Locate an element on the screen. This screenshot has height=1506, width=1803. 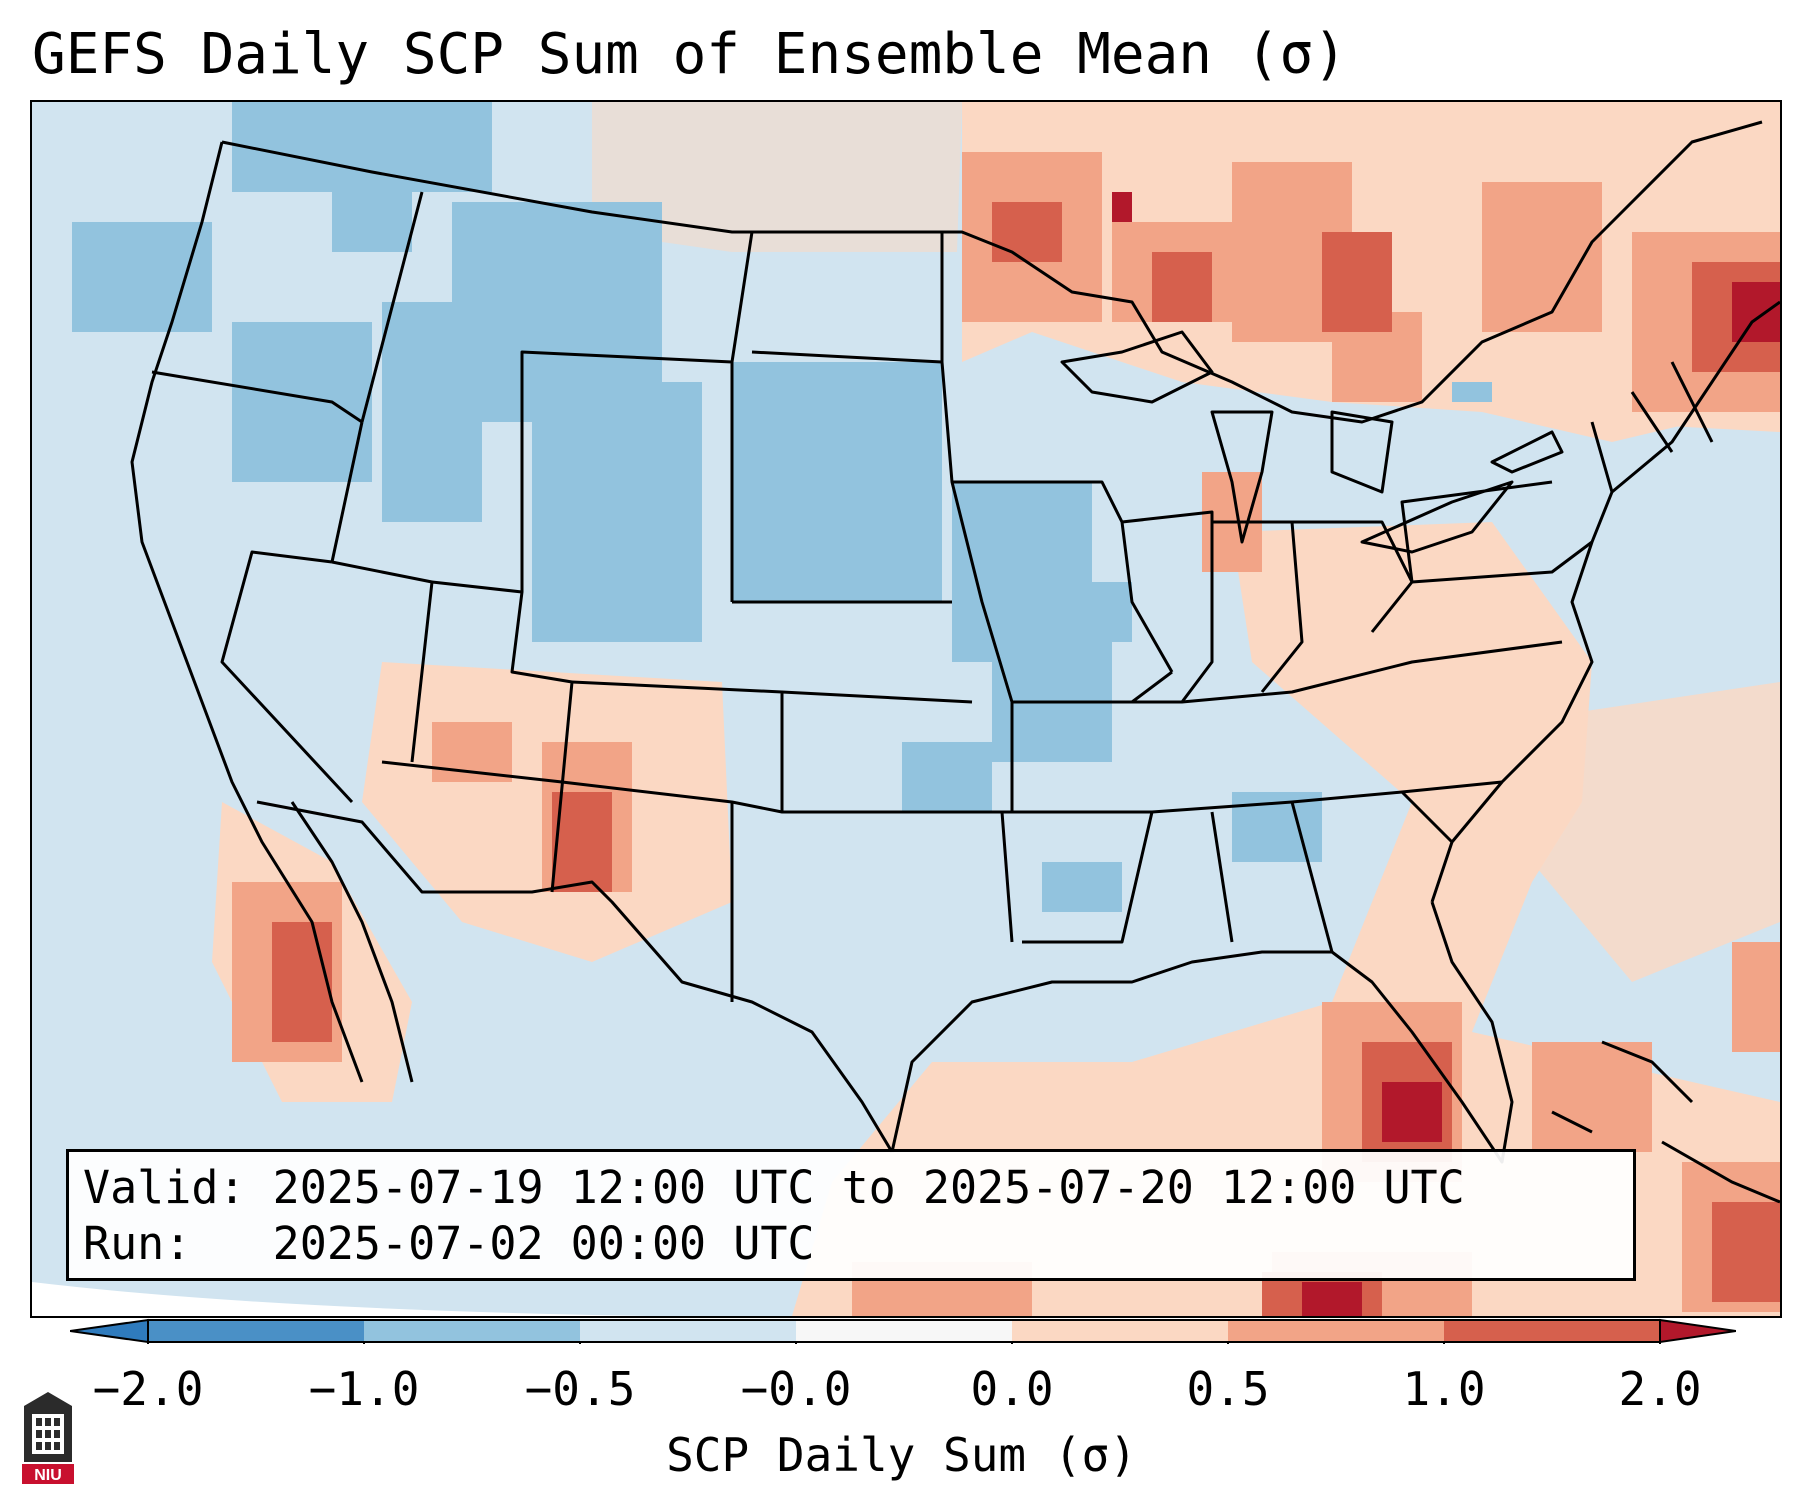
run-time: 2025-07-02 00:00 UTC is located at coordinates (543, 1243).